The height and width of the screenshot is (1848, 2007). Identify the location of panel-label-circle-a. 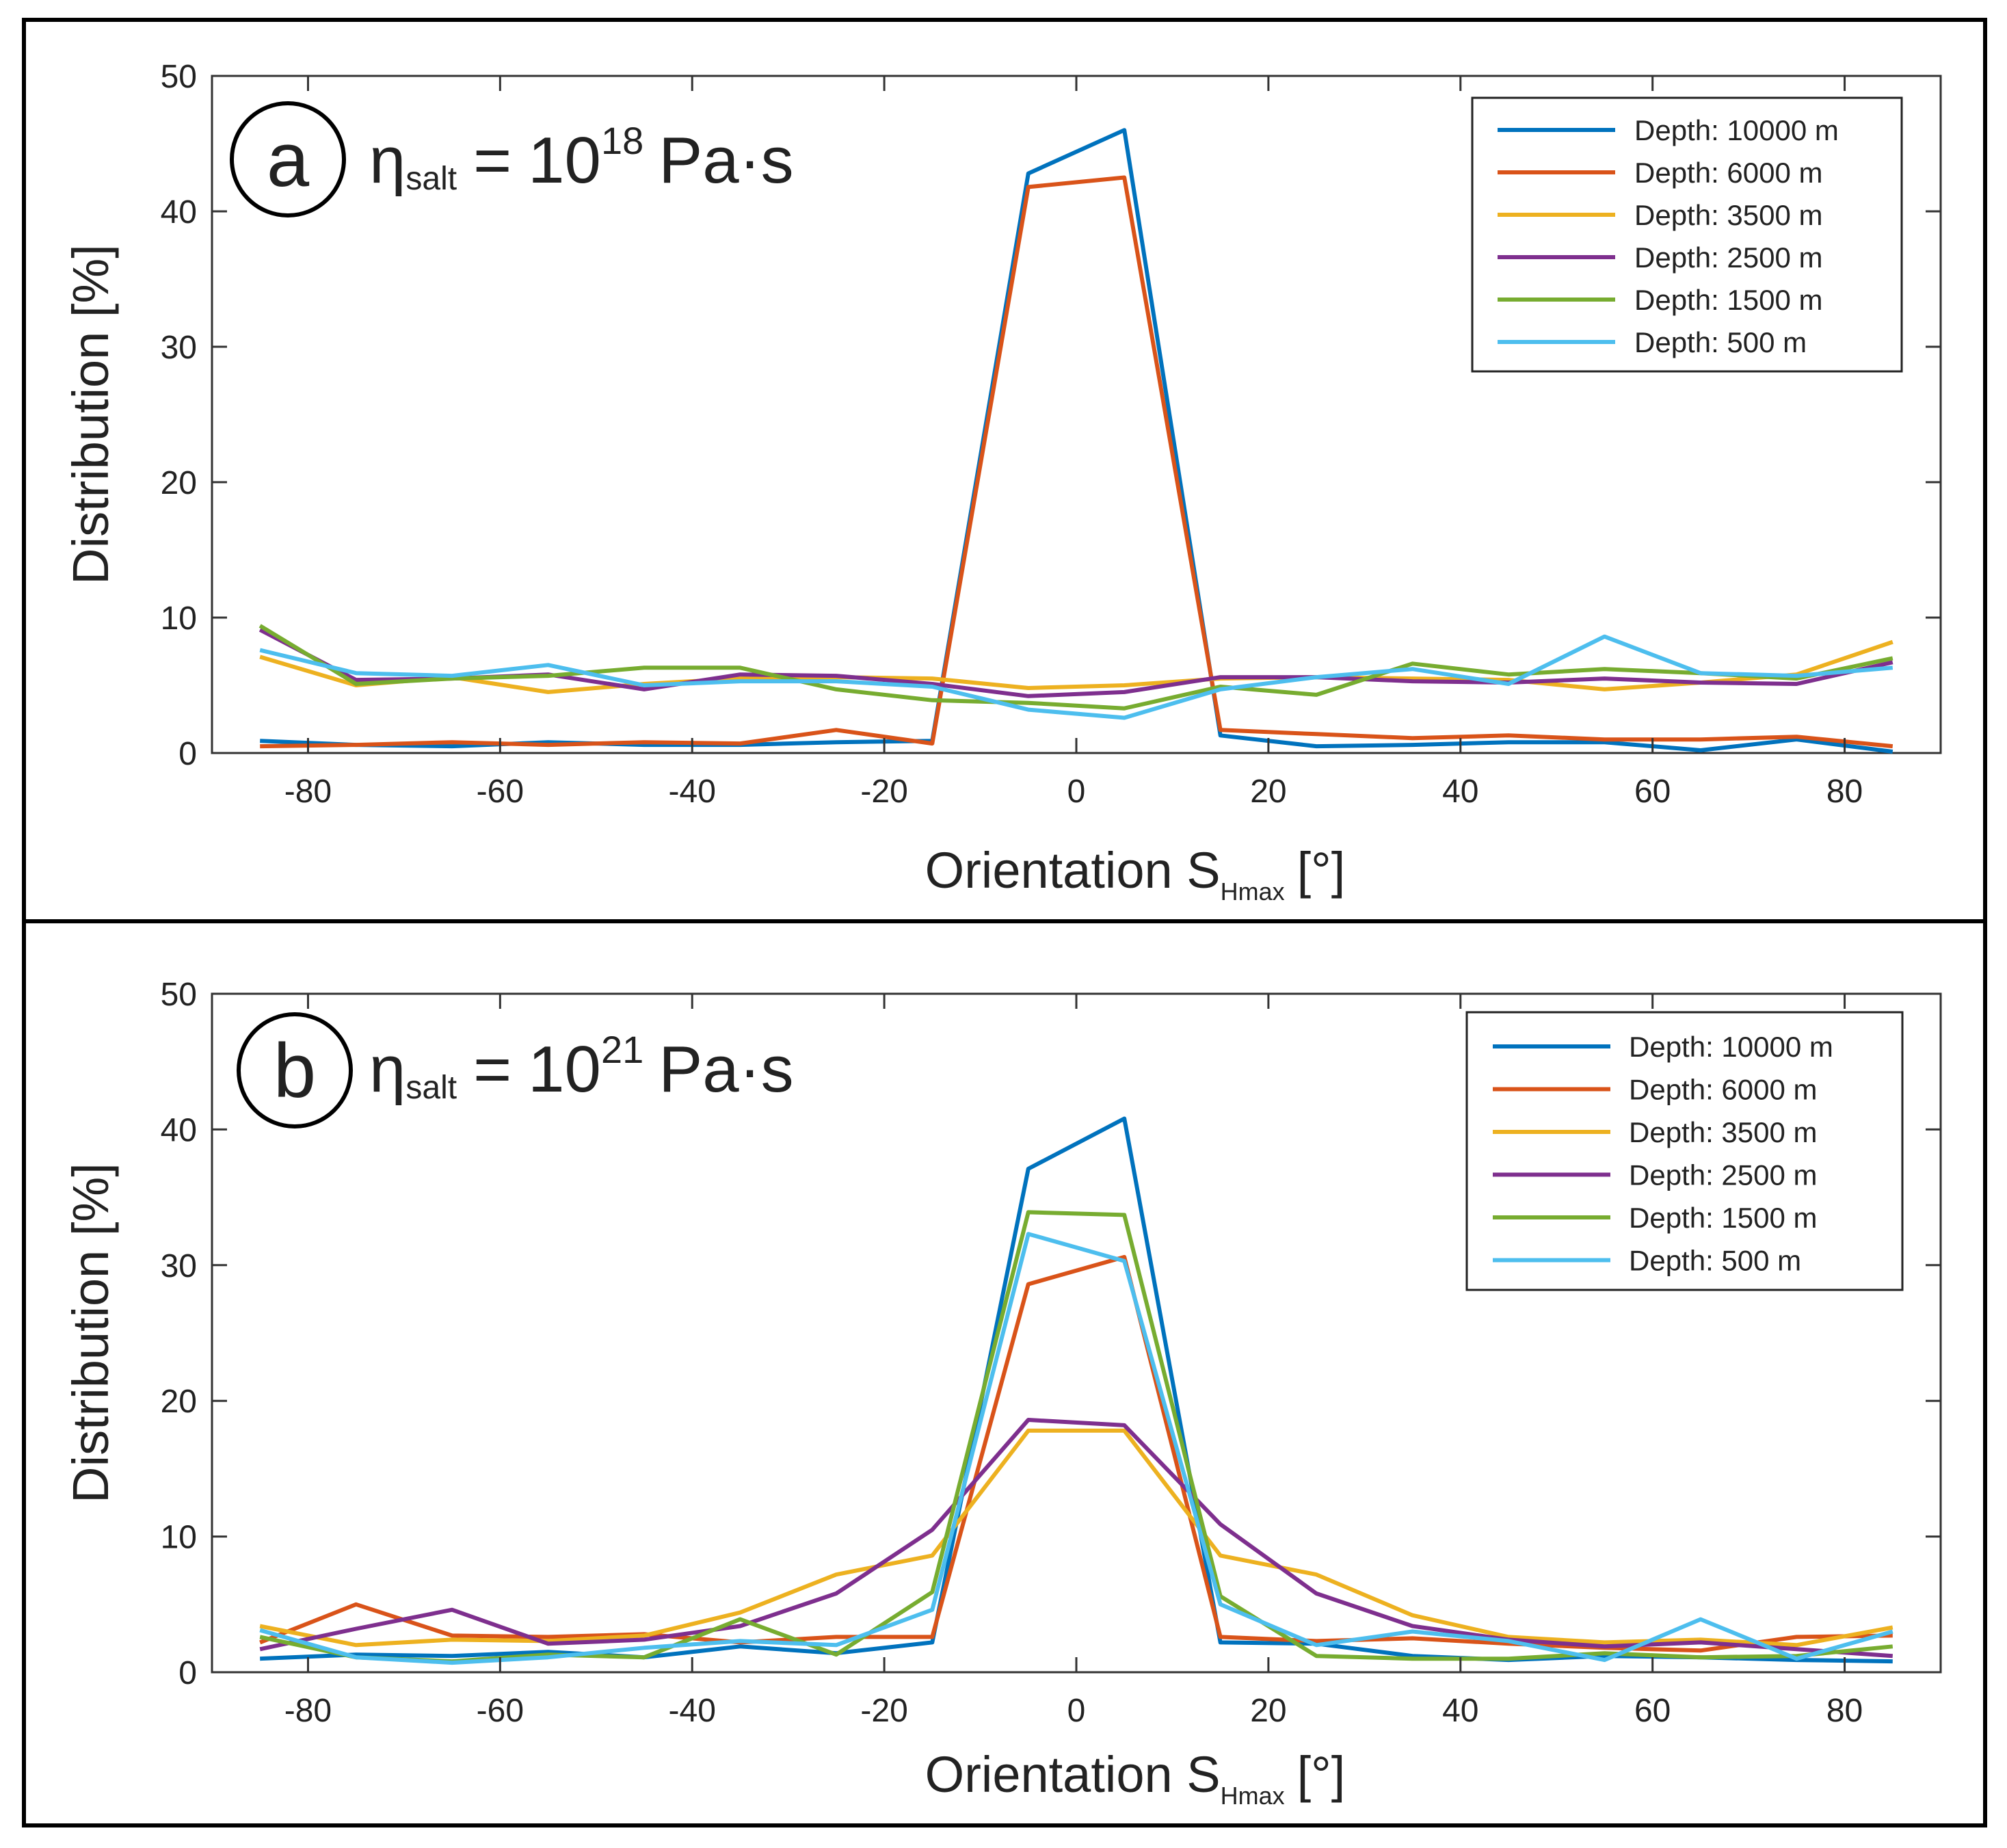
(288, 159).